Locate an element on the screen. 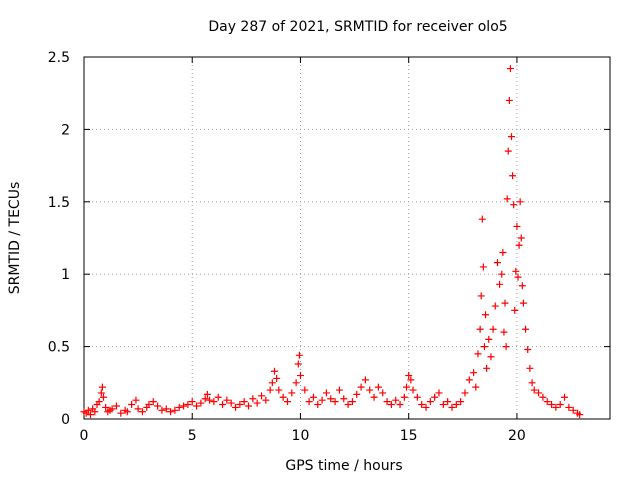 The width and height of the screenshot is (640, 480). y-tick-label: 2 is located at coordinates (65, 130).